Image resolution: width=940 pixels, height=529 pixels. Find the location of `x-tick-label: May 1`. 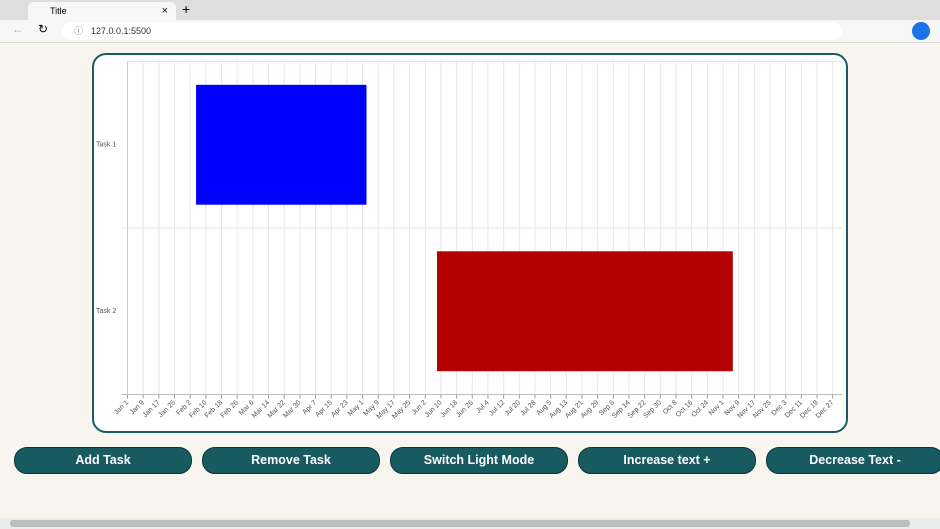

x-tick-label: May 1 is located at coordinates (356, 408).